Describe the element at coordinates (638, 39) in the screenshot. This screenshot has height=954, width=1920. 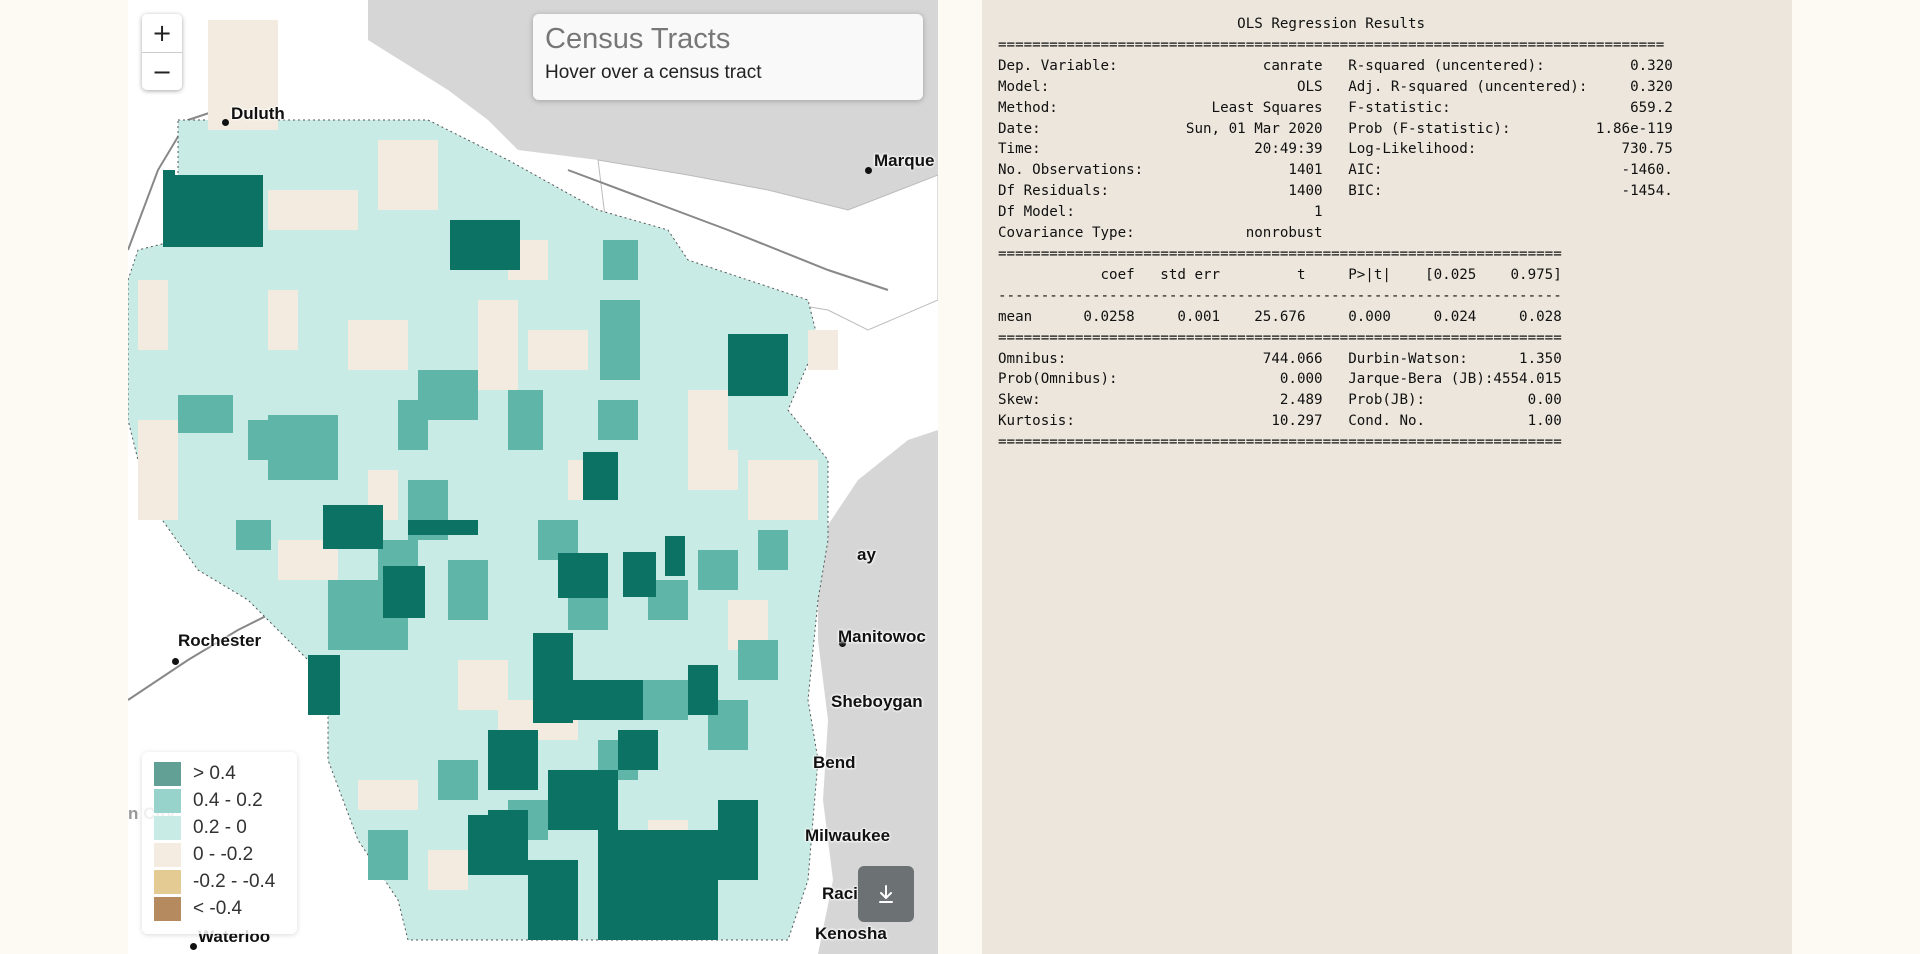
I see `info-title: Census Tracts` at that location.